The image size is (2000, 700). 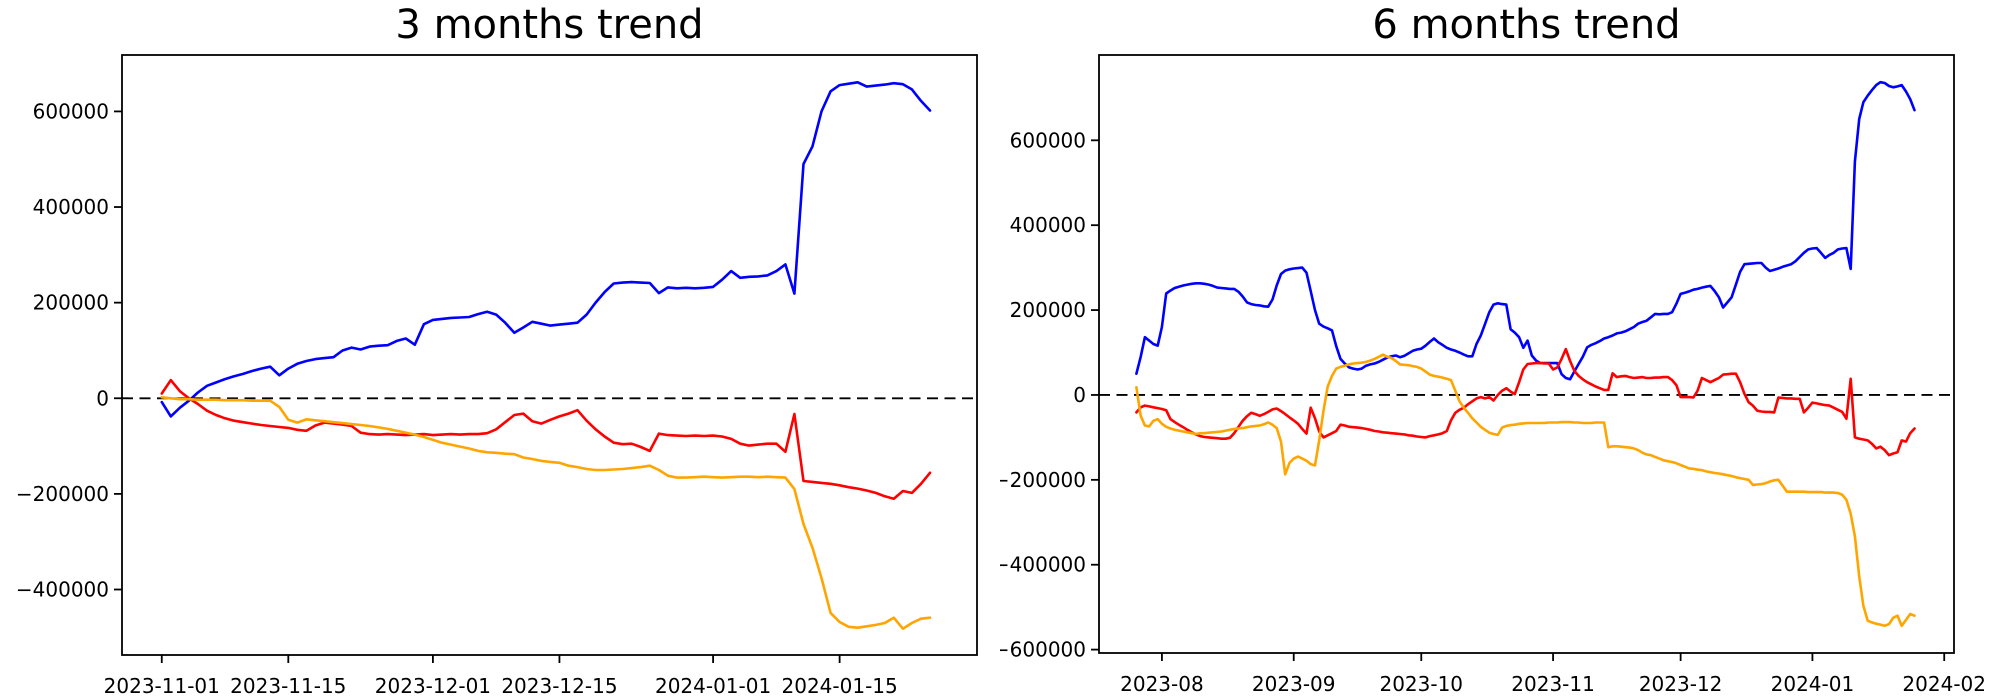 I want to click on x-tick-label: 2024-01-15, so click(x=840, y=686).